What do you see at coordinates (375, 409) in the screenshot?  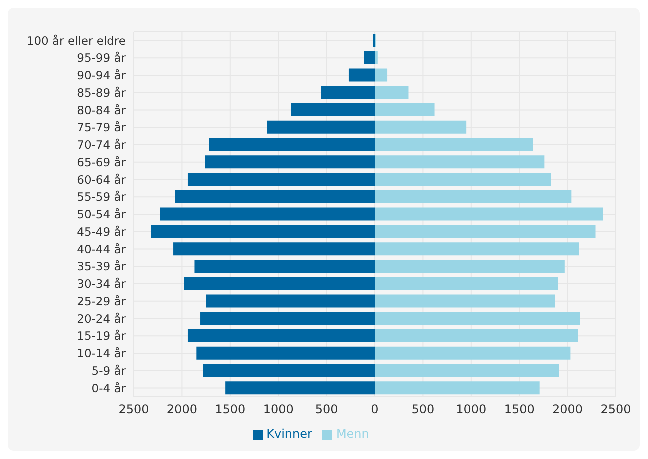 I see `x-tick-label: 0` at bounding box center [375, 409].